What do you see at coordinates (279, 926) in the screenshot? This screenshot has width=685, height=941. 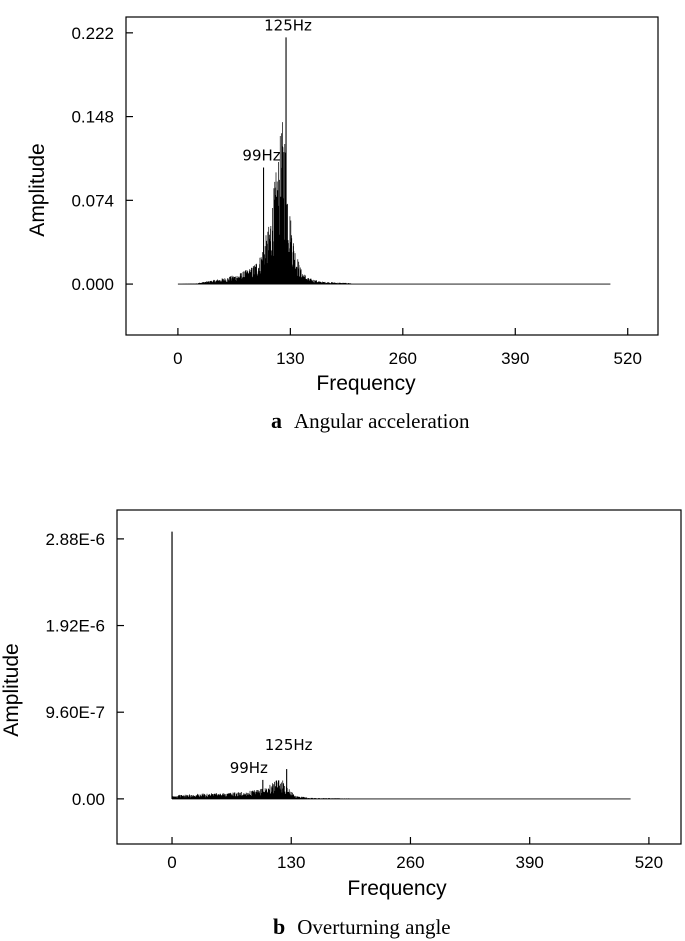 I see `caption-letter-b: b` at bounding box center [279, 926].